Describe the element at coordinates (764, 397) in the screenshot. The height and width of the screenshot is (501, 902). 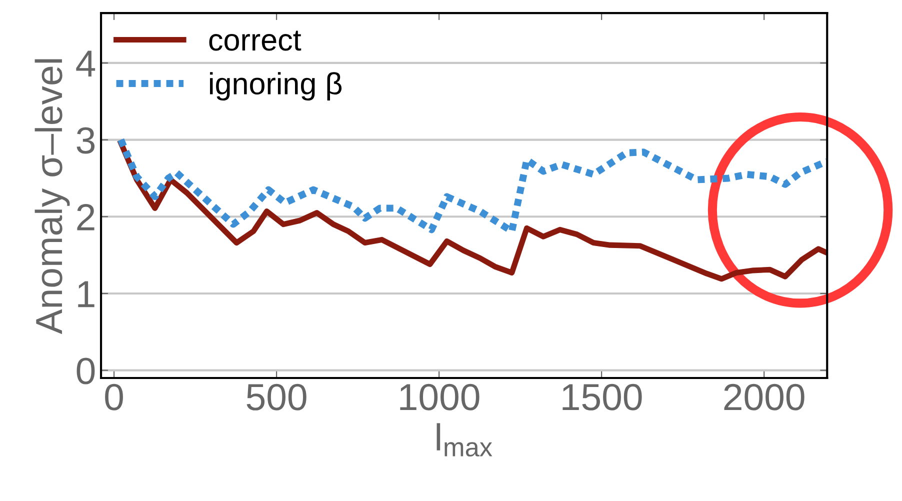
I see `x-tick-label: 2000` at that location.